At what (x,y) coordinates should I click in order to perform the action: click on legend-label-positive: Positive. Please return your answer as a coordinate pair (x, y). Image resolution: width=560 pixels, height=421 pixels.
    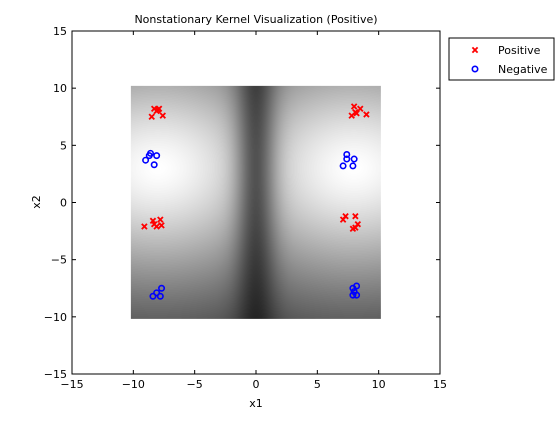
    Looking at the image, I should click on (519, 50).